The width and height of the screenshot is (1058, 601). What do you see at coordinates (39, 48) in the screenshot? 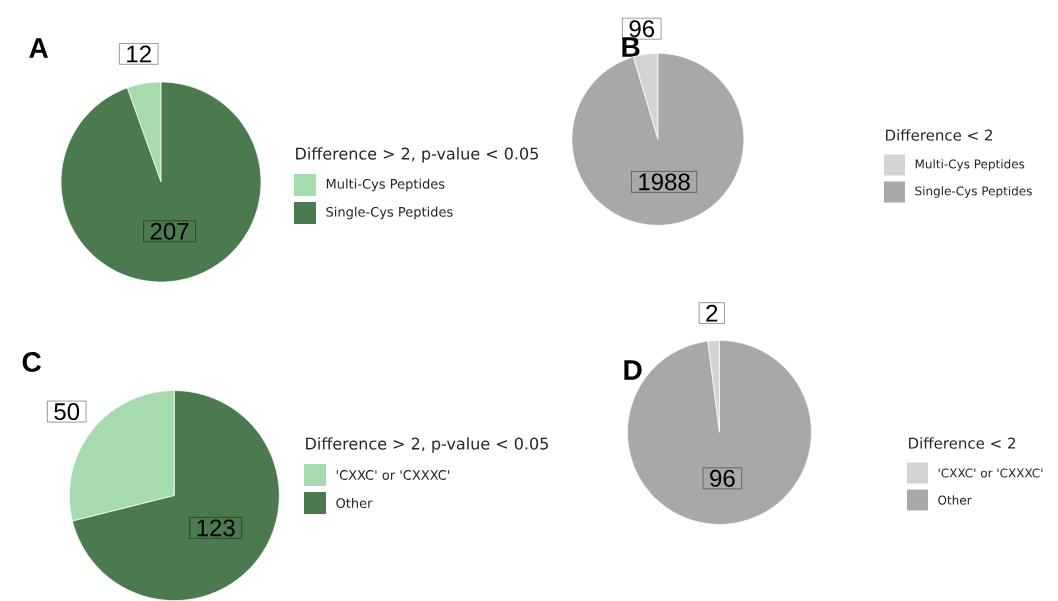
I see `chart-title: A` at bounding box center [39, 48].